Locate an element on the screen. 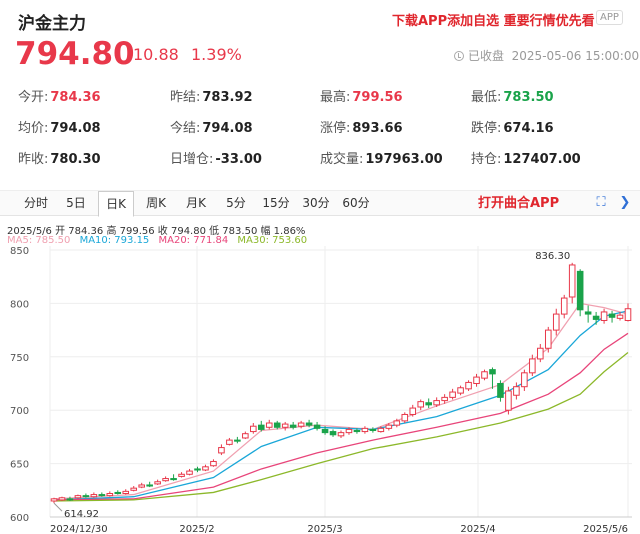 Image resolution: width=640 pixels, height=534 pixels. y-tick-label: 750 is located at coordinates (19, 358).